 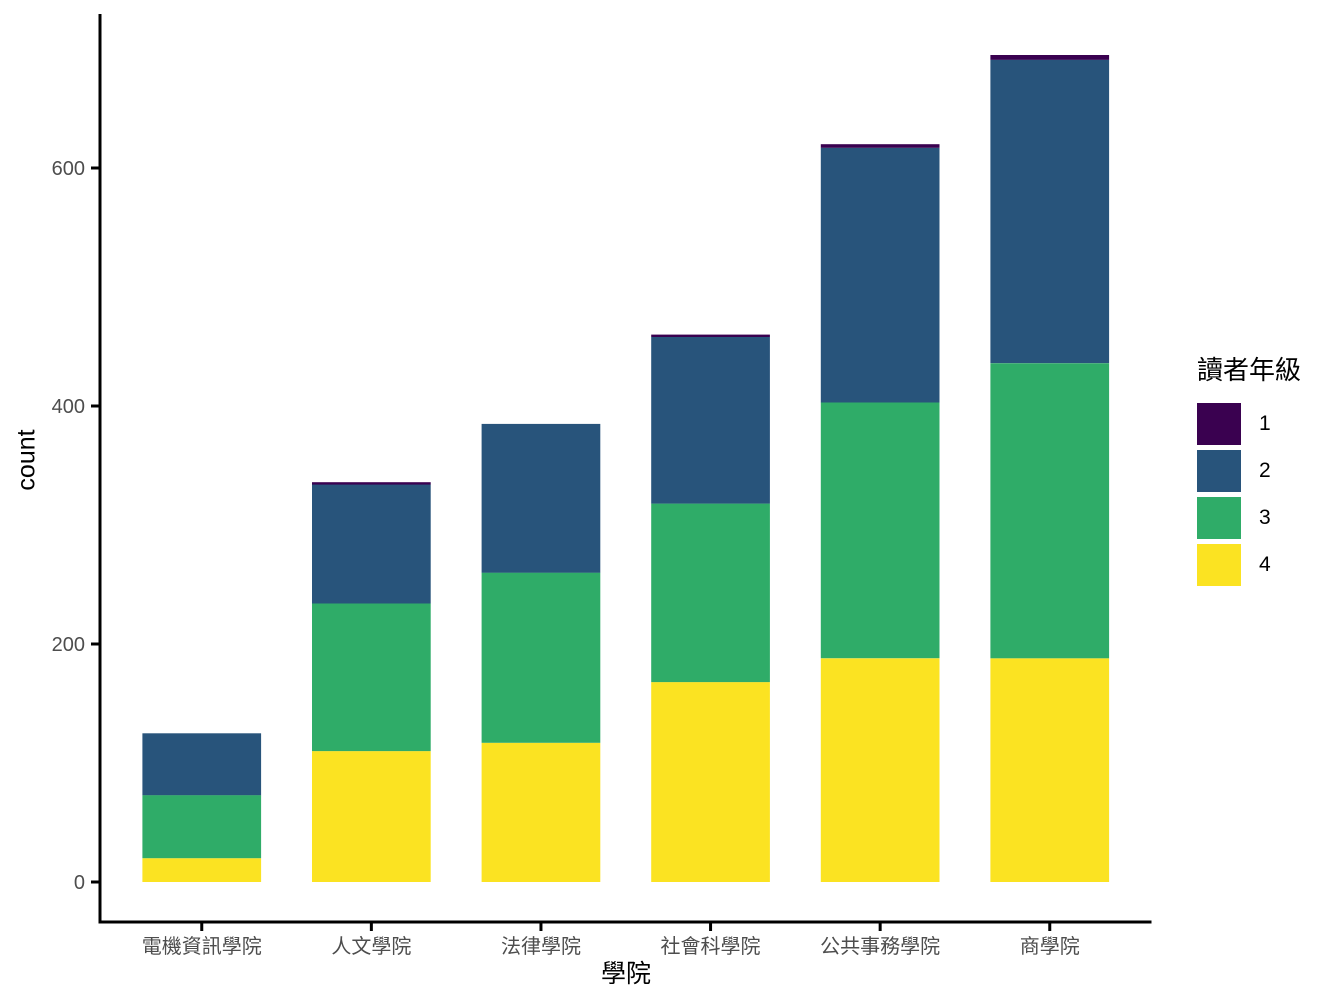 I want to click on legend-entry: 3, so click(x=1249, y=518).